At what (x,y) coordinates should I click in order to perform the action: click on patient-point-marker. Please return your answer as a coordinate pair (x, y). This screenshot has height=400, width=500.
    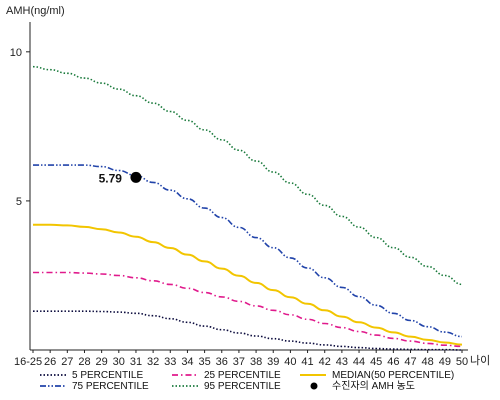
    Looking at the image, I should click on (136, 177).